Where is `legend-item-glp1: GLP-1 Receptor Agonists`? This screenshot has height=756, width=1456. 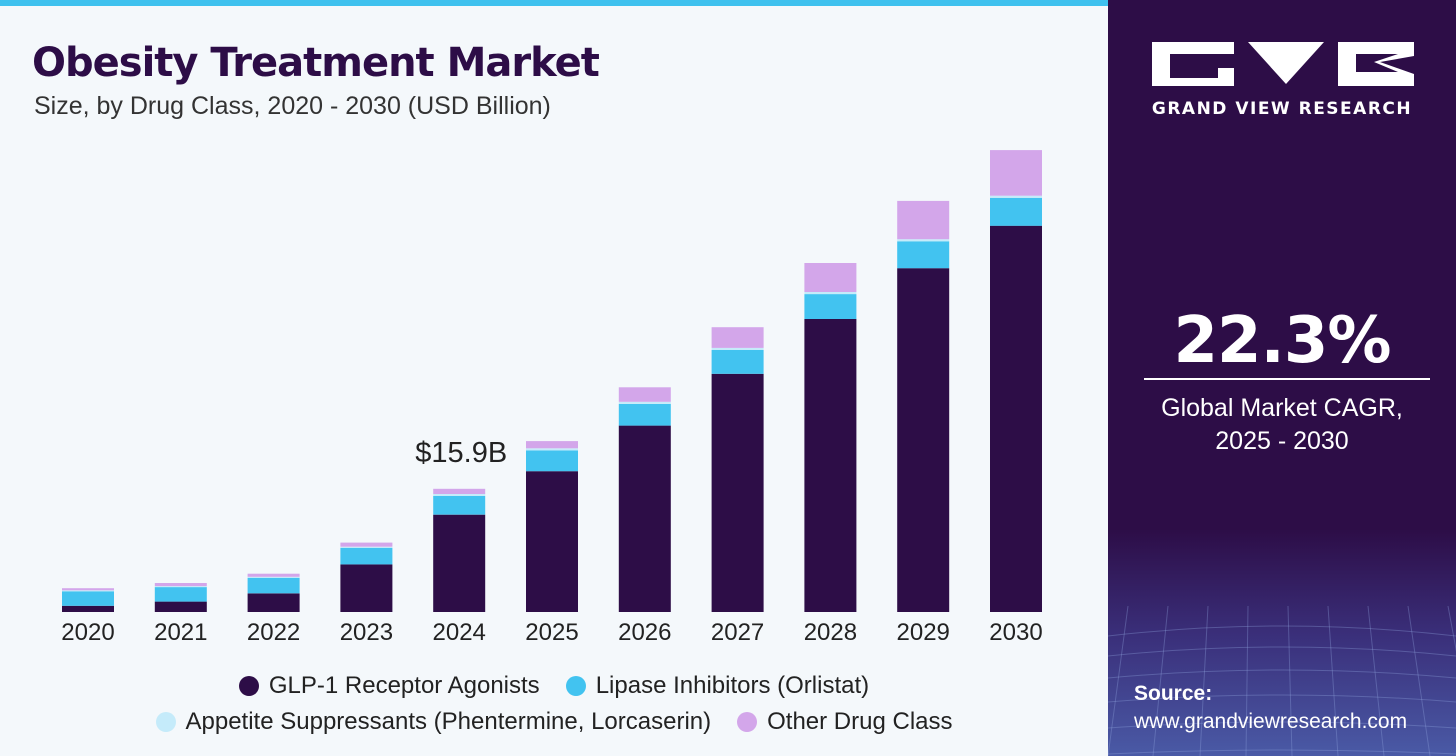
legend-item-glp1: GLP-1 Receptor Agonists is located at coordinates (389, 686).